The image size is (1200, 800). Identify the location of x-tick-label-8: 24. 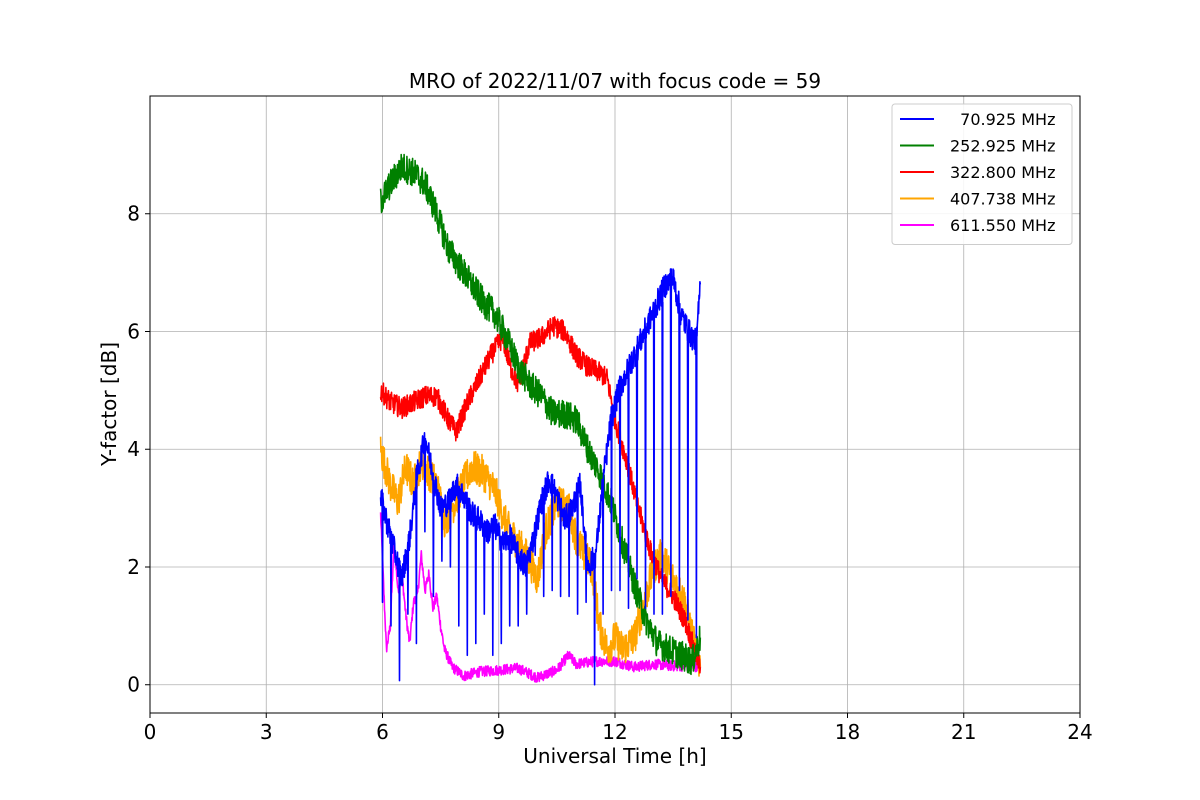
(1079, 732).